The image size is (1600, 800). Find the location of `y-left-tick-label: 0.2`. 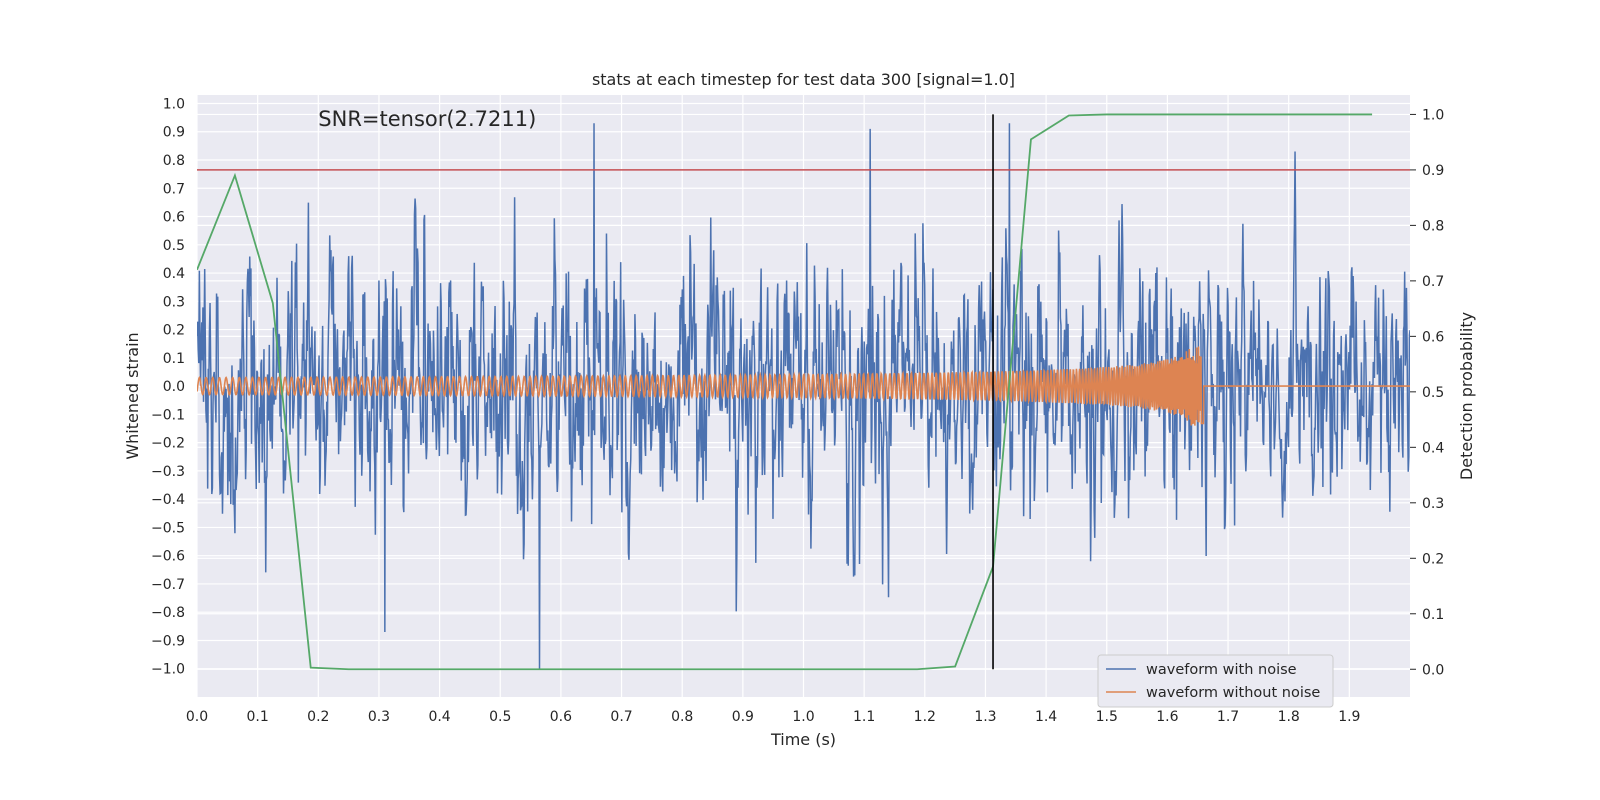

y-left-tick-label: 0.2 is located at coordinates (174, 331).